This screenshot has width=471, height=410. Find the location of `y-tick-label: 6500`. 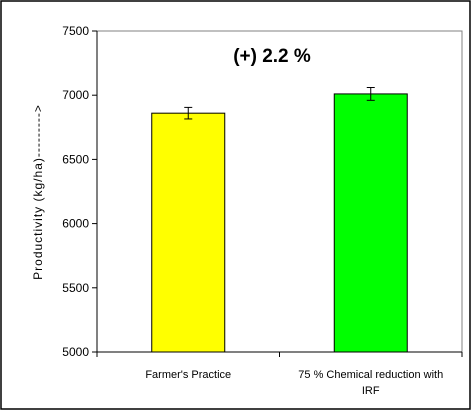

y-tick-label: 6500 is located at coordinates (75, 159).